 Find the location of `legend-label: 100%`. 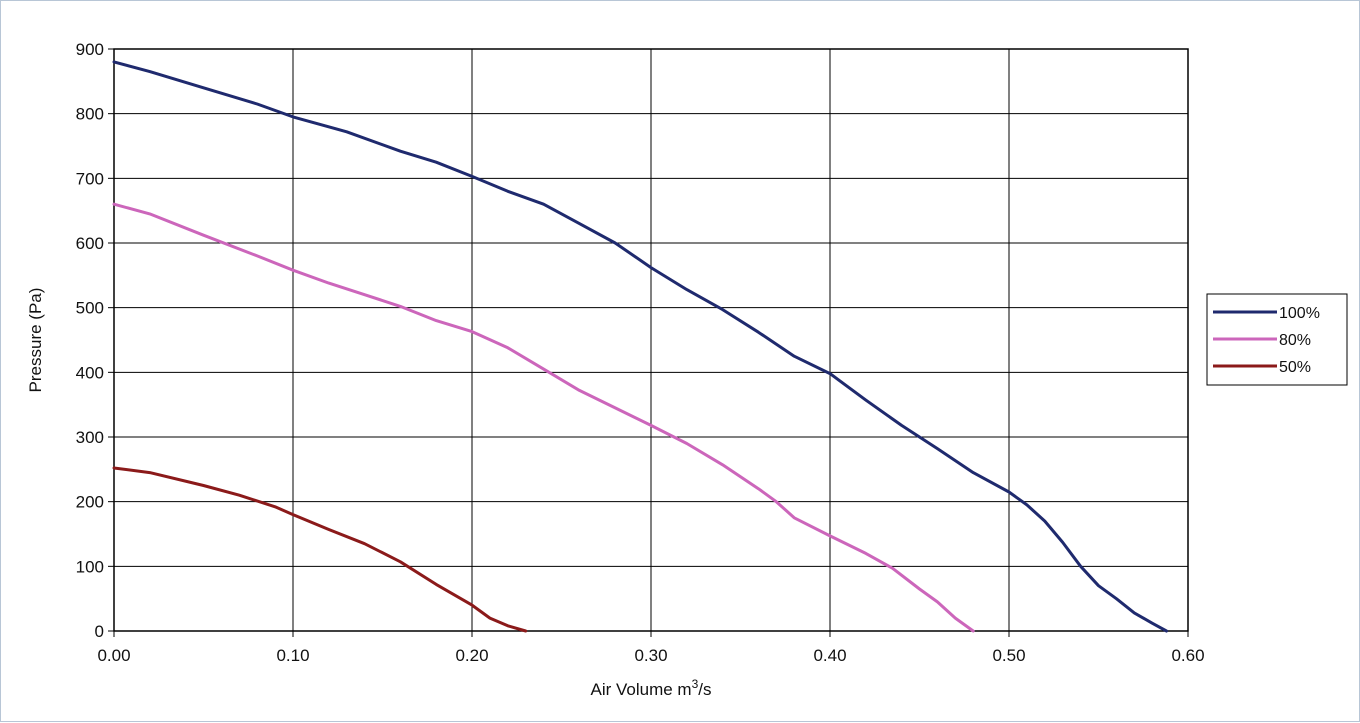

legend-label: 100% is located at coordinates (1299, 313).